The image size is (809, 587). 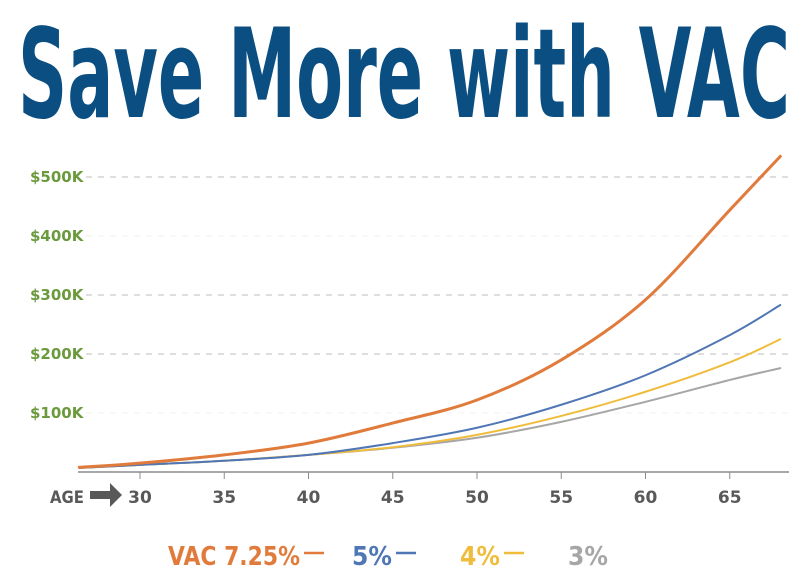 What do you see at coordinates (57, 177) in the screenshot?
I see `y-tick-label: $500K` at bounding box center [57, 177].